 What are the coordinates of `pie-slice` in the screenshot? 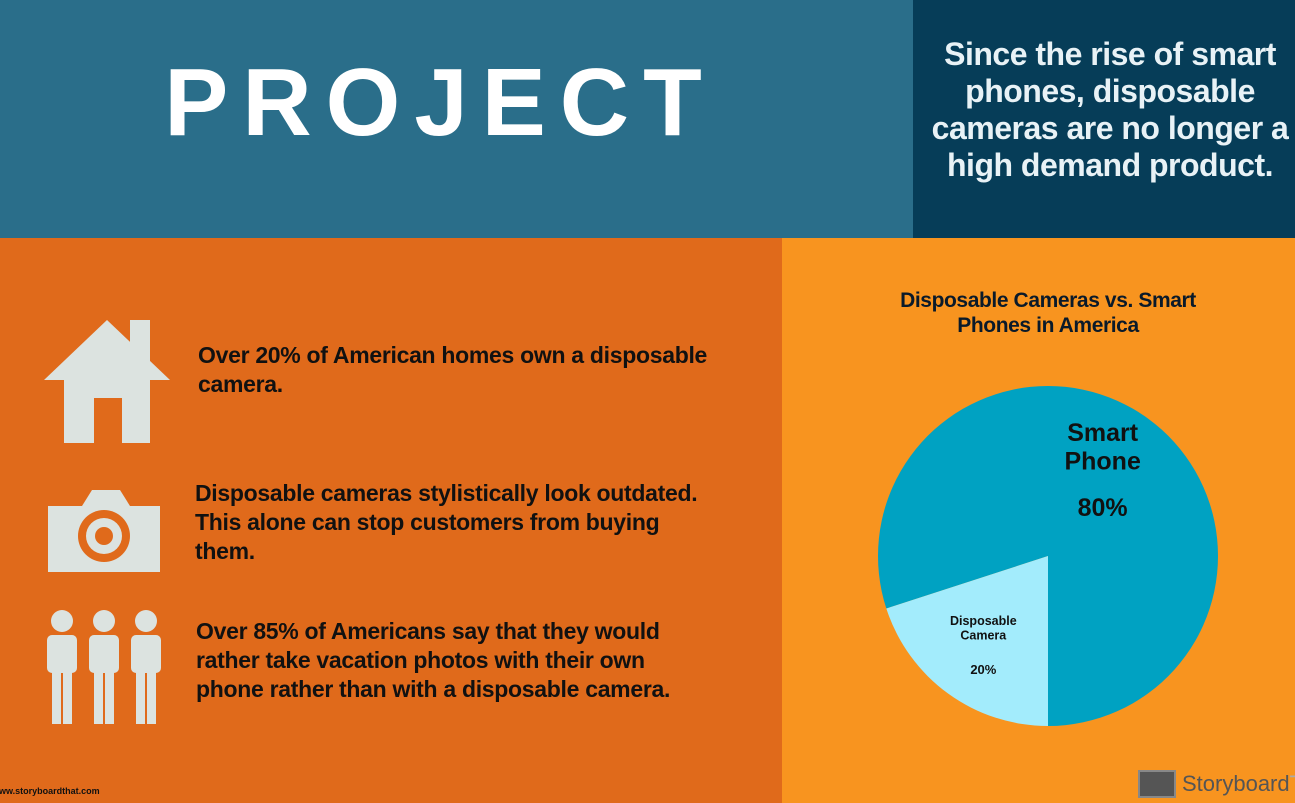 It's located at (967, 641).